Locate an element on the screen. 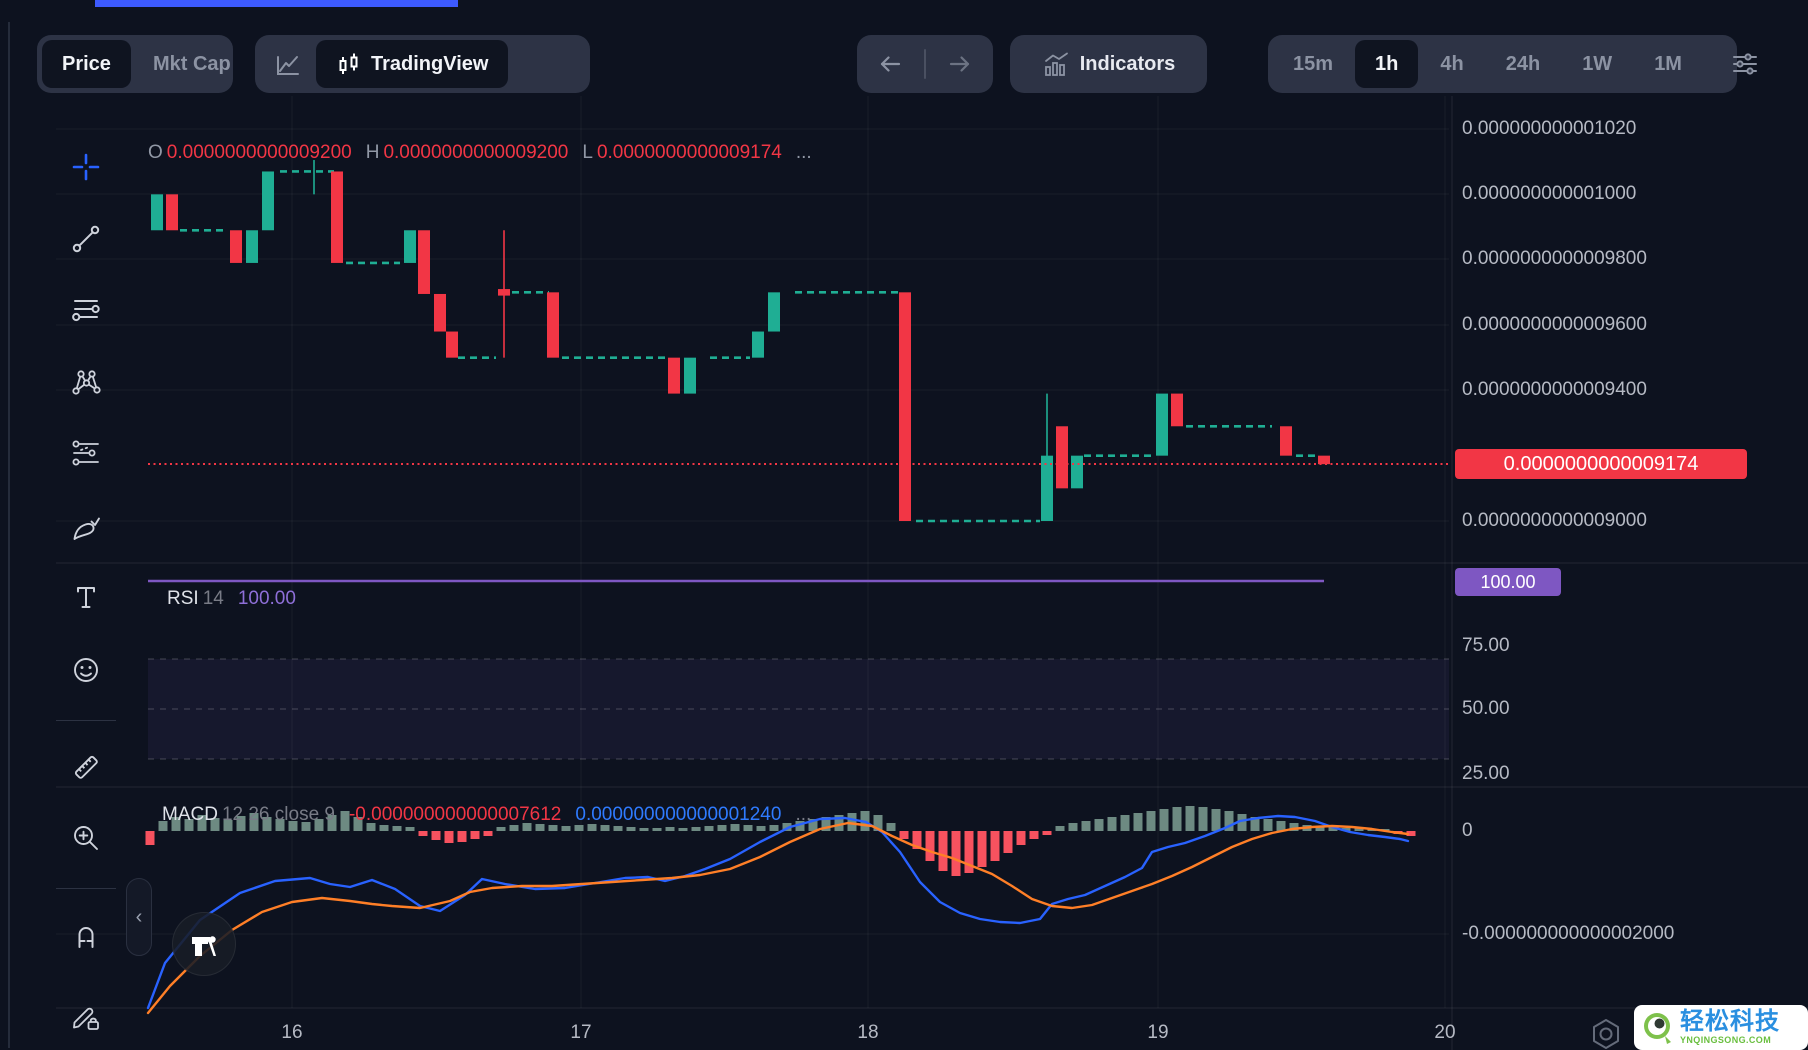 This screenshot has height=1050, width=1808. fib-retracement-icon is located at coordinates (86, 311).